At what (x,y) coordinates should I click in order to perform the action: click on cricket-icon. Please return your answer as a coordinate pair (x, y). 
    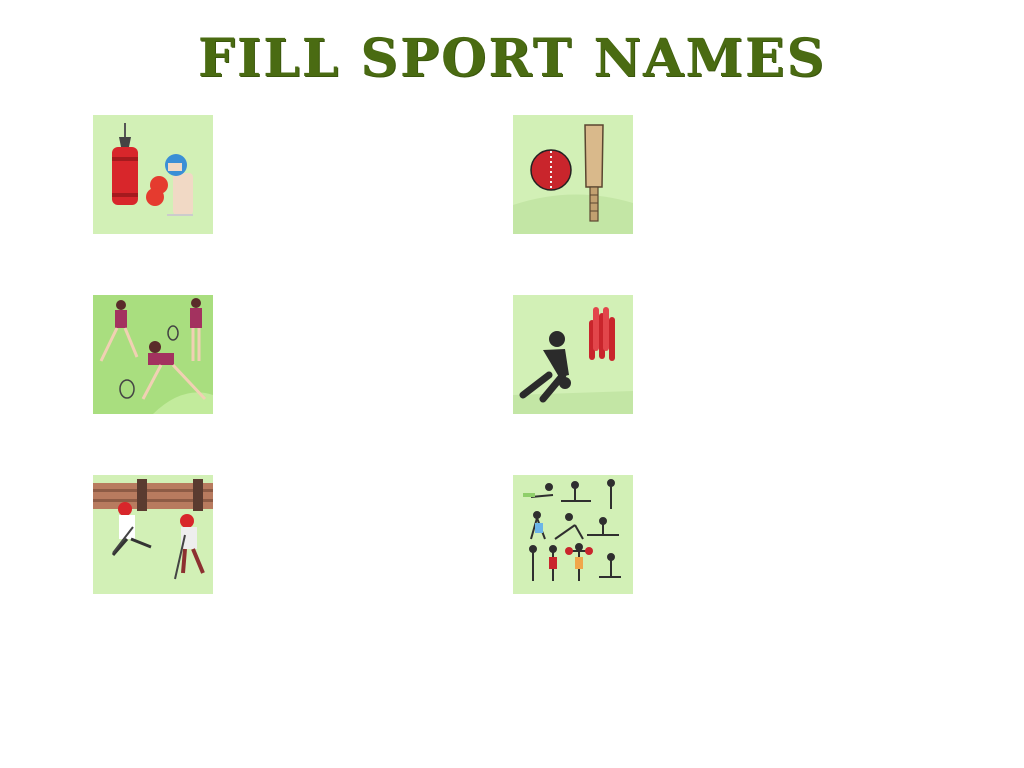
    Looking at the image, I should click on (573, 174).